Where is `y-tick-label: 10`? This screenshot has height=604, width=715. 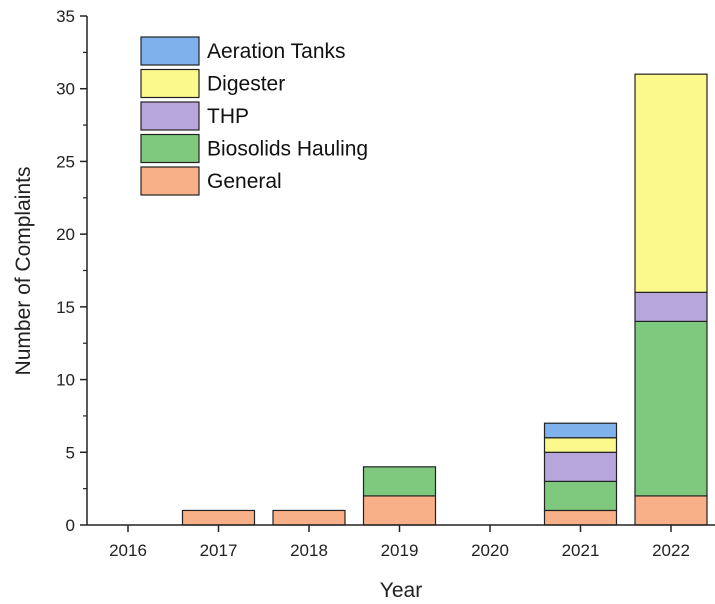 y-tick-label: 10 is located at coordinates (65, 380).